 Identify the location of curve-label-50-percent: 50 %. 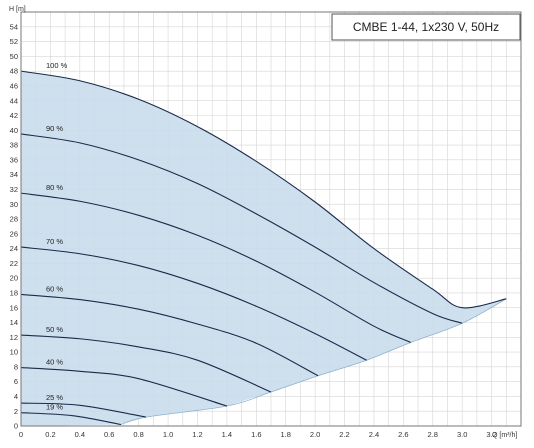
(54, 329).